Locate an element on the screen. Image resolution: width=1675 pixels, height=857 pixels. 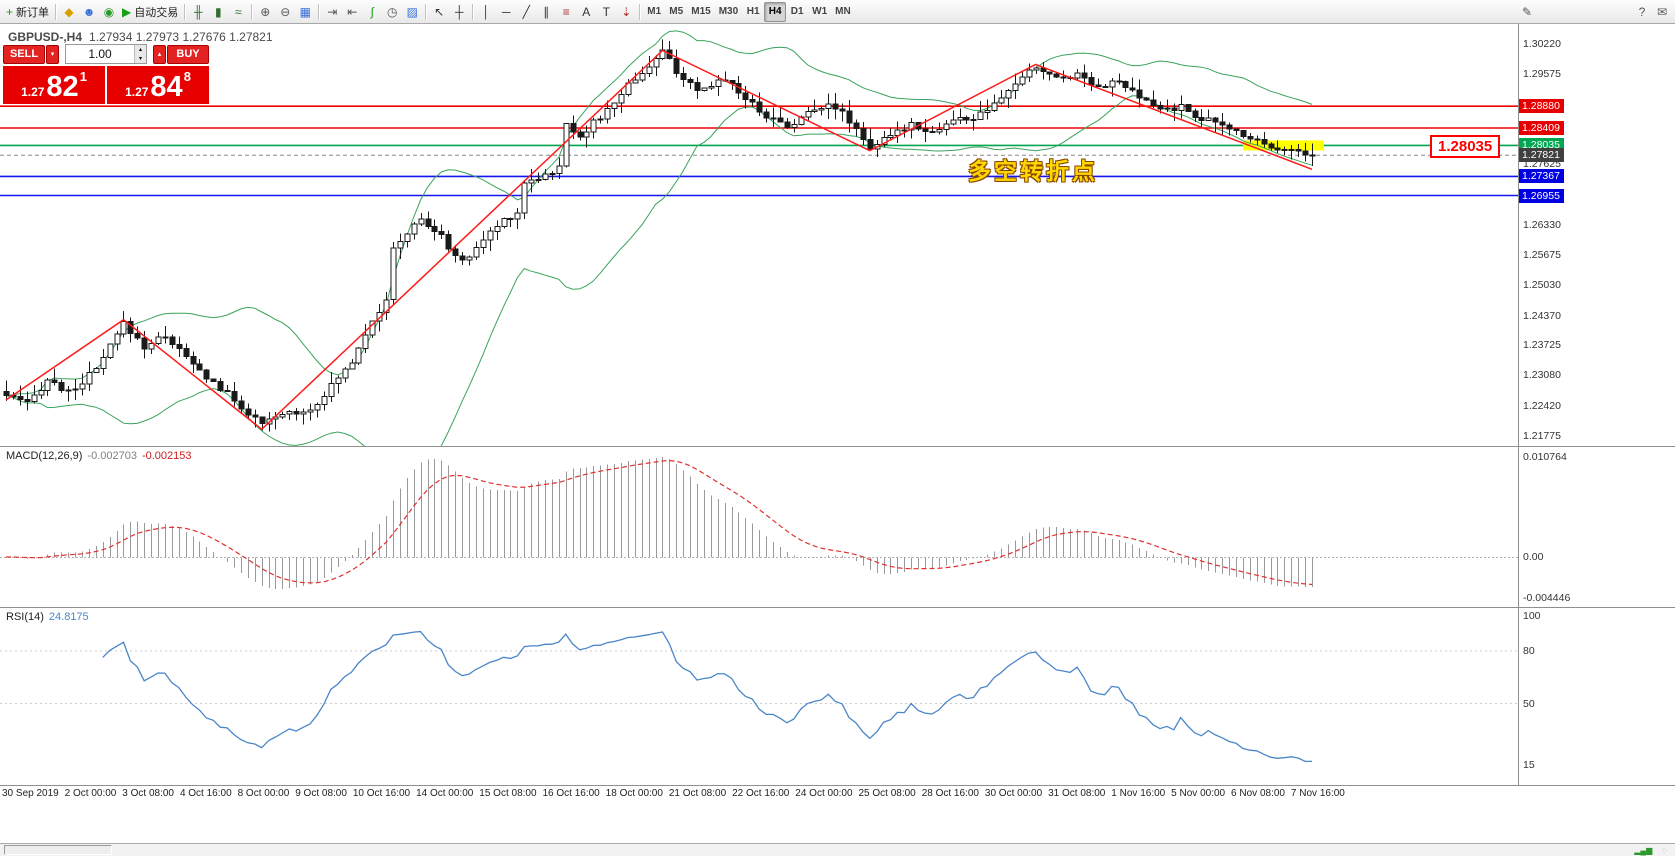
timeframe-mn-button: MN is located at coordinates (843, 12).